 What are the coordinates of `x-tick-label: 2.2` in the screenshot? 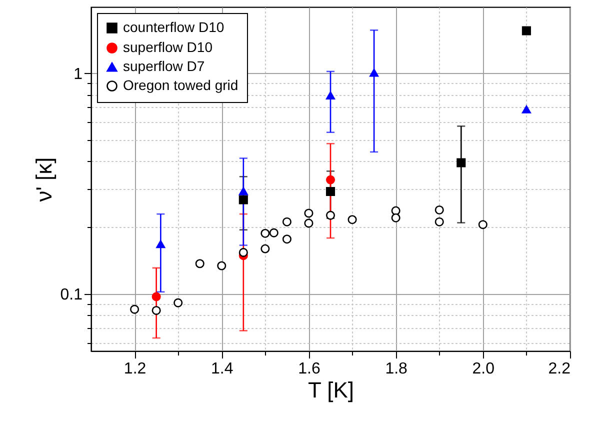 It's located at (559, 369).